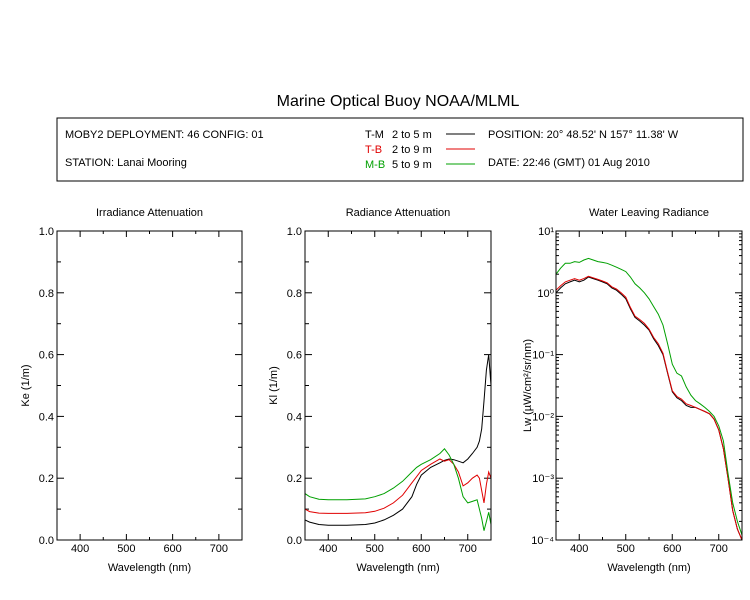 The height and width of the screenshot is (600, 750). Describe the element at coordinates (126, 163) in the screenshot. I see `station-text: STATION: Lanai Mooring` at that location.